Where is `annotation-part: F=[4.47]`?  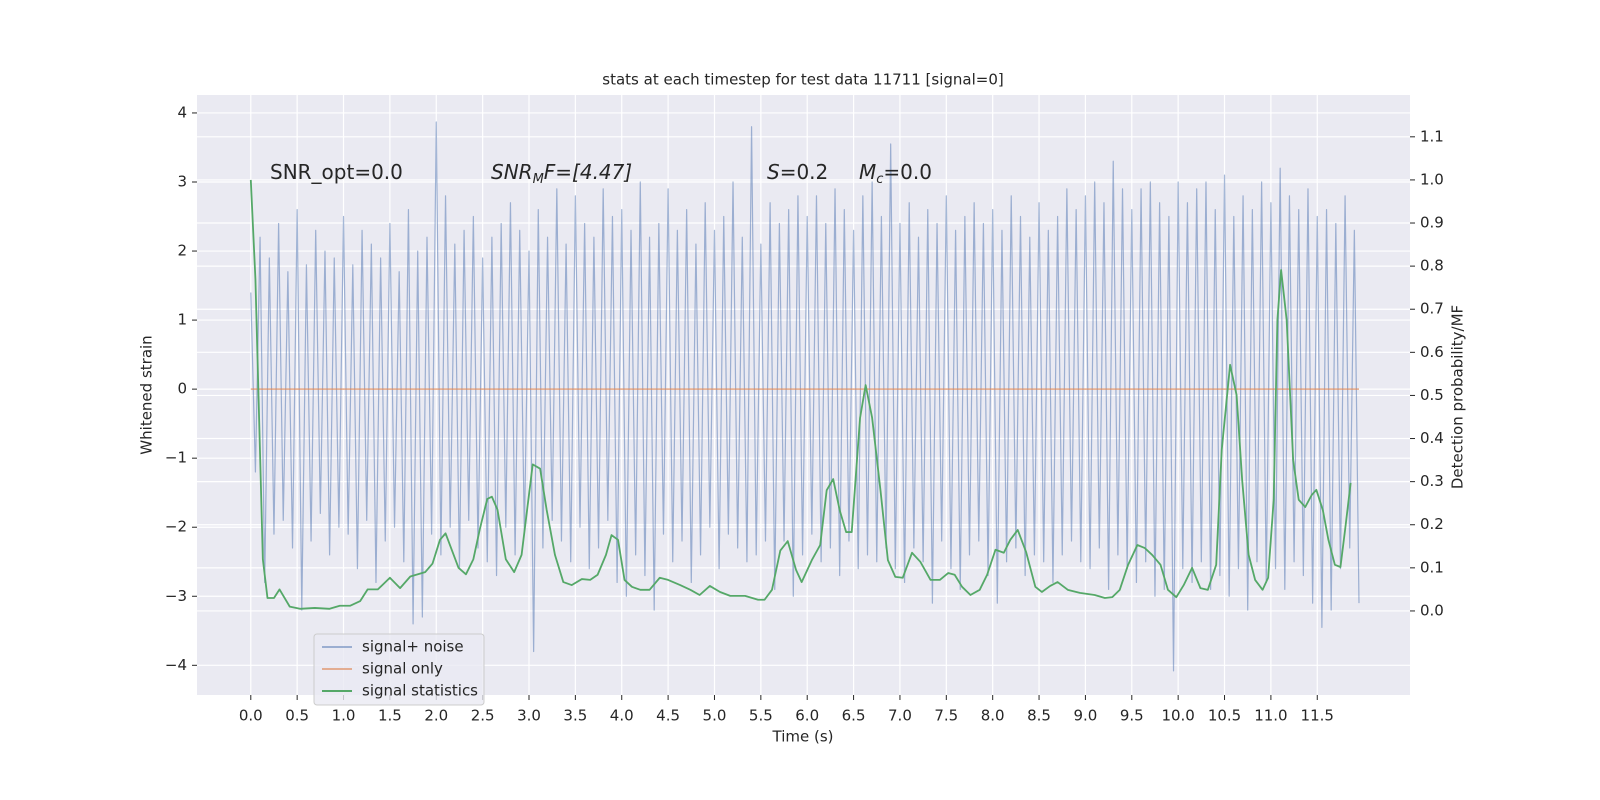
annotation-part: F=[4.47] is located at coordinates (588, 172).